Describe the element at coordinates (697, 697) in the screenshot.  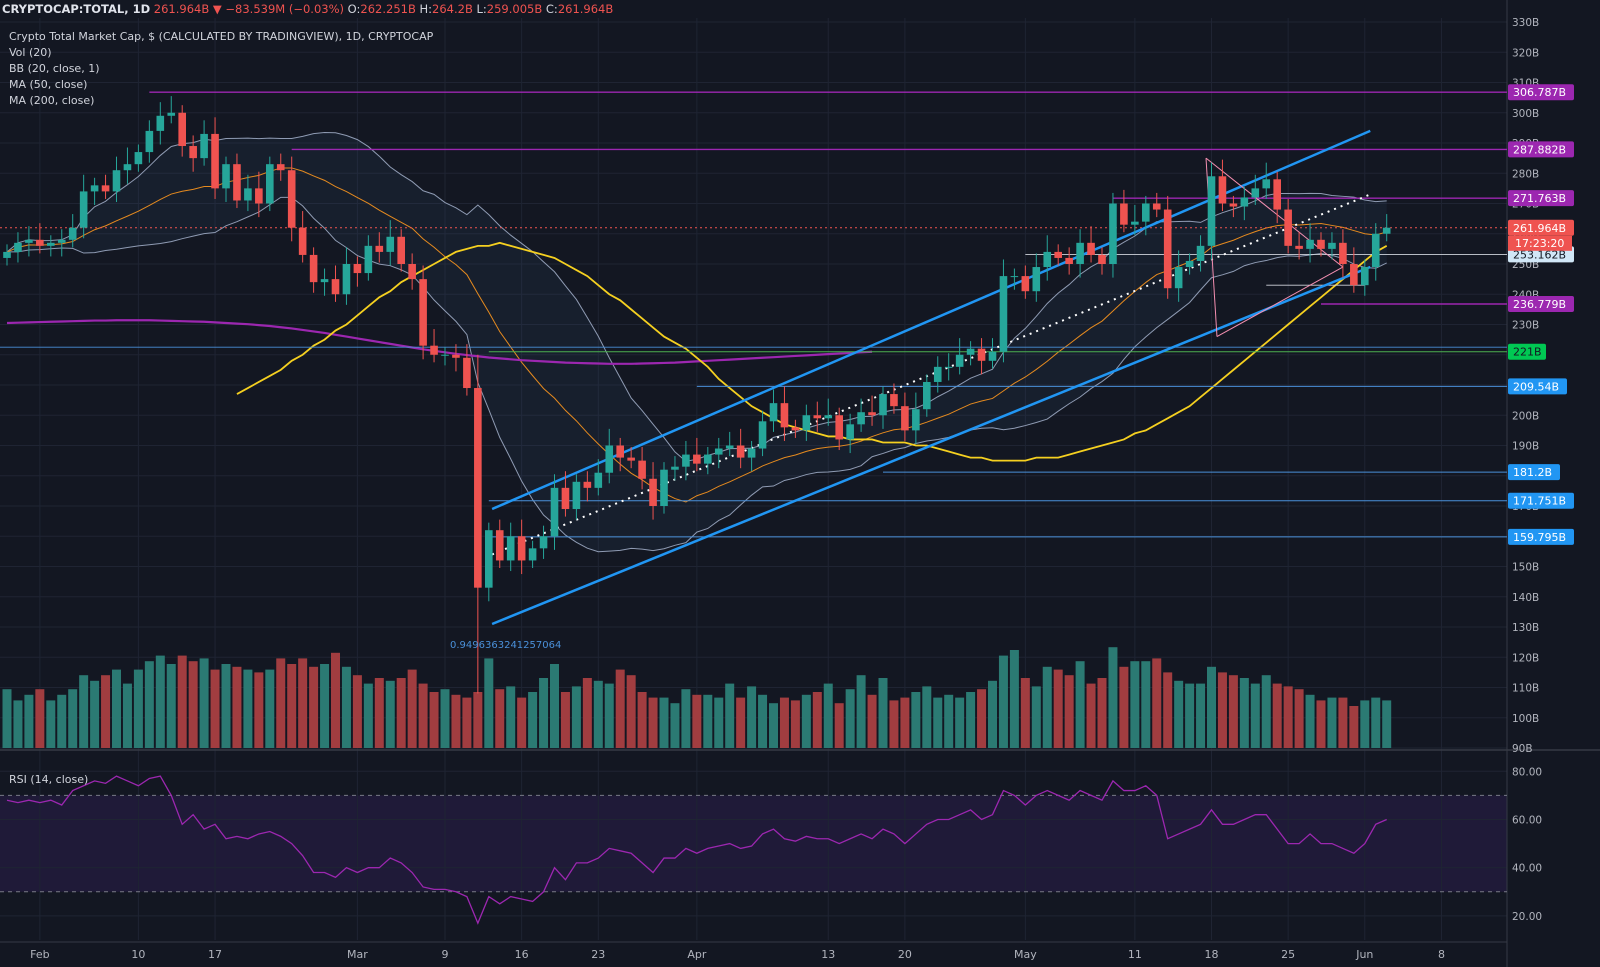
I see `volume-bars` at that location.